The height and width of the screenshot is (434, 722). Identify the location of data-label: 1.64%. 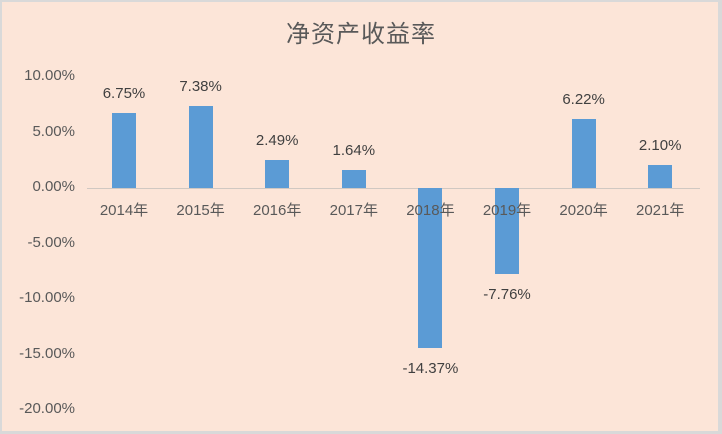
(354, 150).